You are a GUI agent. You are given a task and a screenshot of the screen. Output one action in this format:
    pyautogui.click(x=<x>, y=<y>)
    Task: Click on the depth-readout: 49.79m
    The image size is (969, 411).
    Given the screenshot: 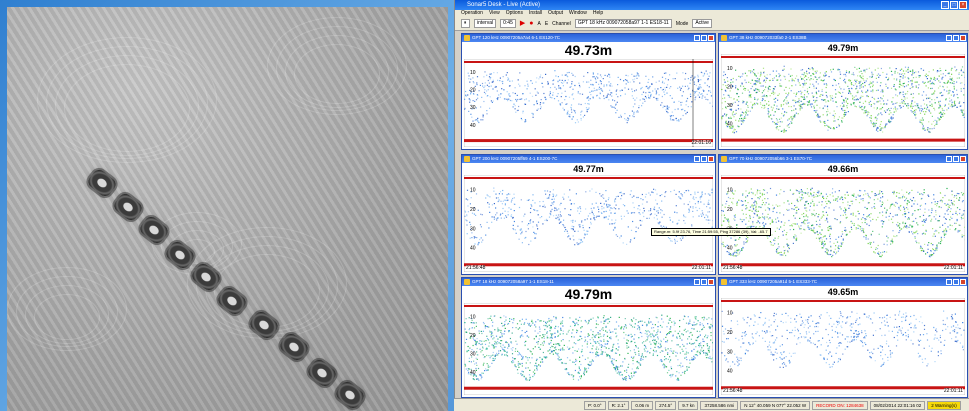 What is the action you would take?
    pyautogui.click(x=843, y=48)
    